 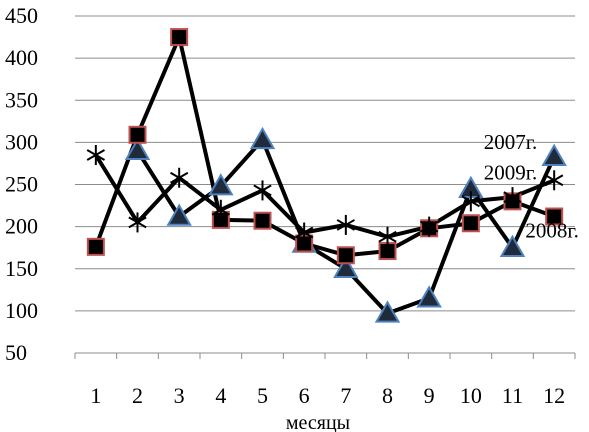 What do you see at coordinates (511, 172) in the screenshot?
I see `series-annotation-label: 2009г.` at bounding box center [511, 172].